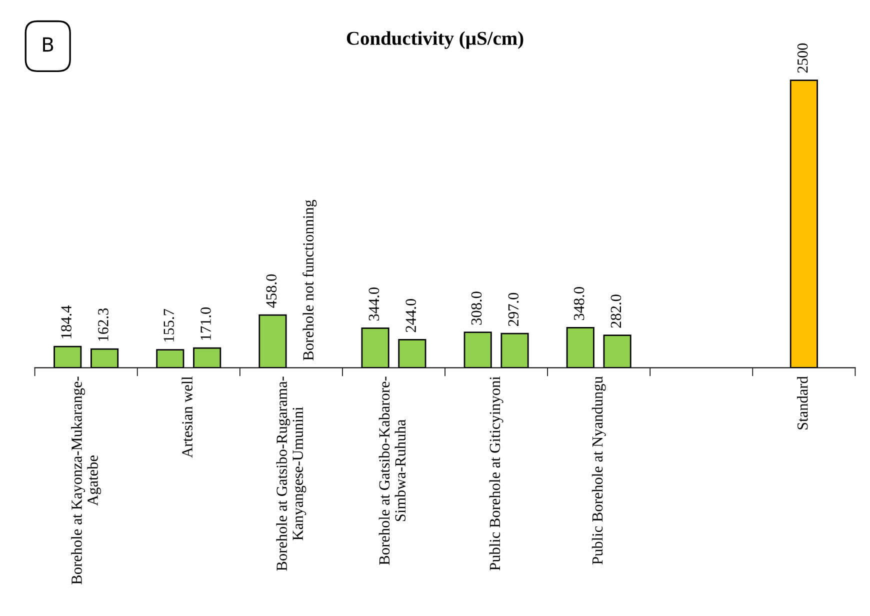 This screenshot has width=870, height=616. I want to click on data-label: 184.4, so click(66, 321).